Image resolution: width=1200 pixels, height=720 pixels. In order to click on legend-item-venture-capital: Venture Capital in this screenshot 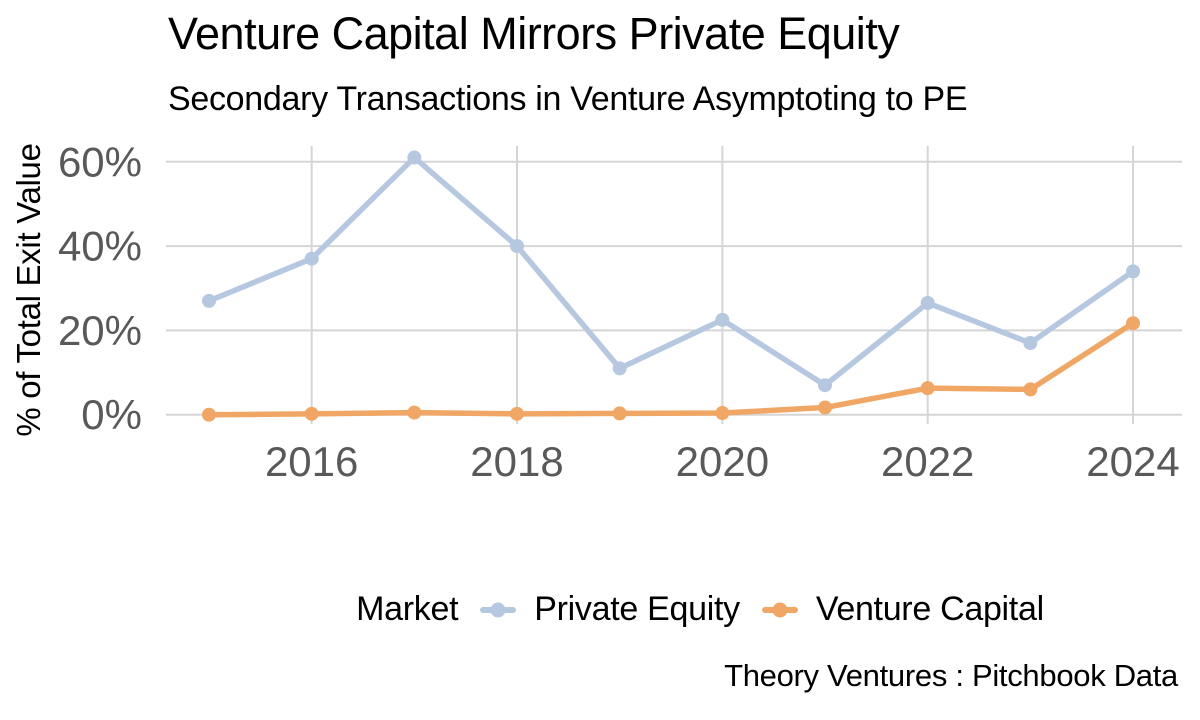, I will do `click(902, 609)`.